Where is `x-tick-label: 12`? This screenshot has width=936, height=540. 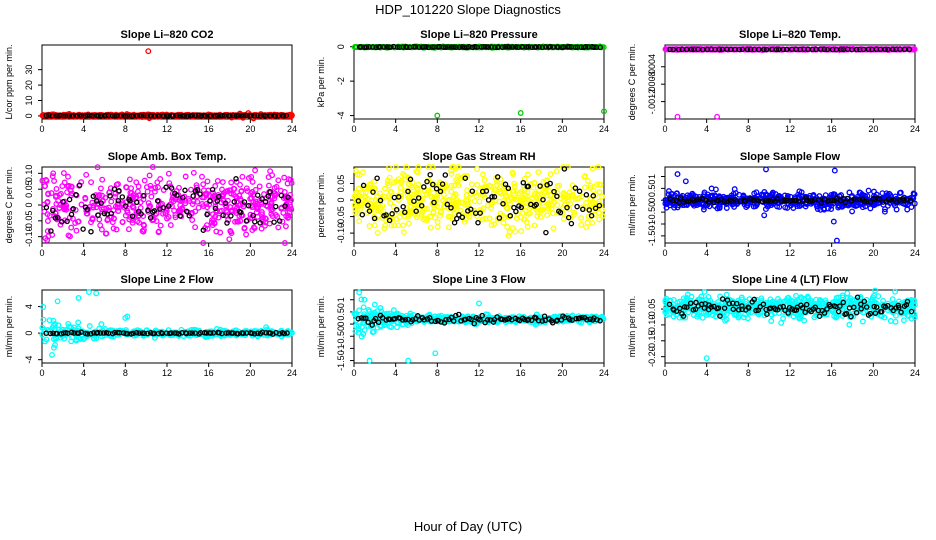
x-tick-label: 12 is located at coordinates (790, 373).